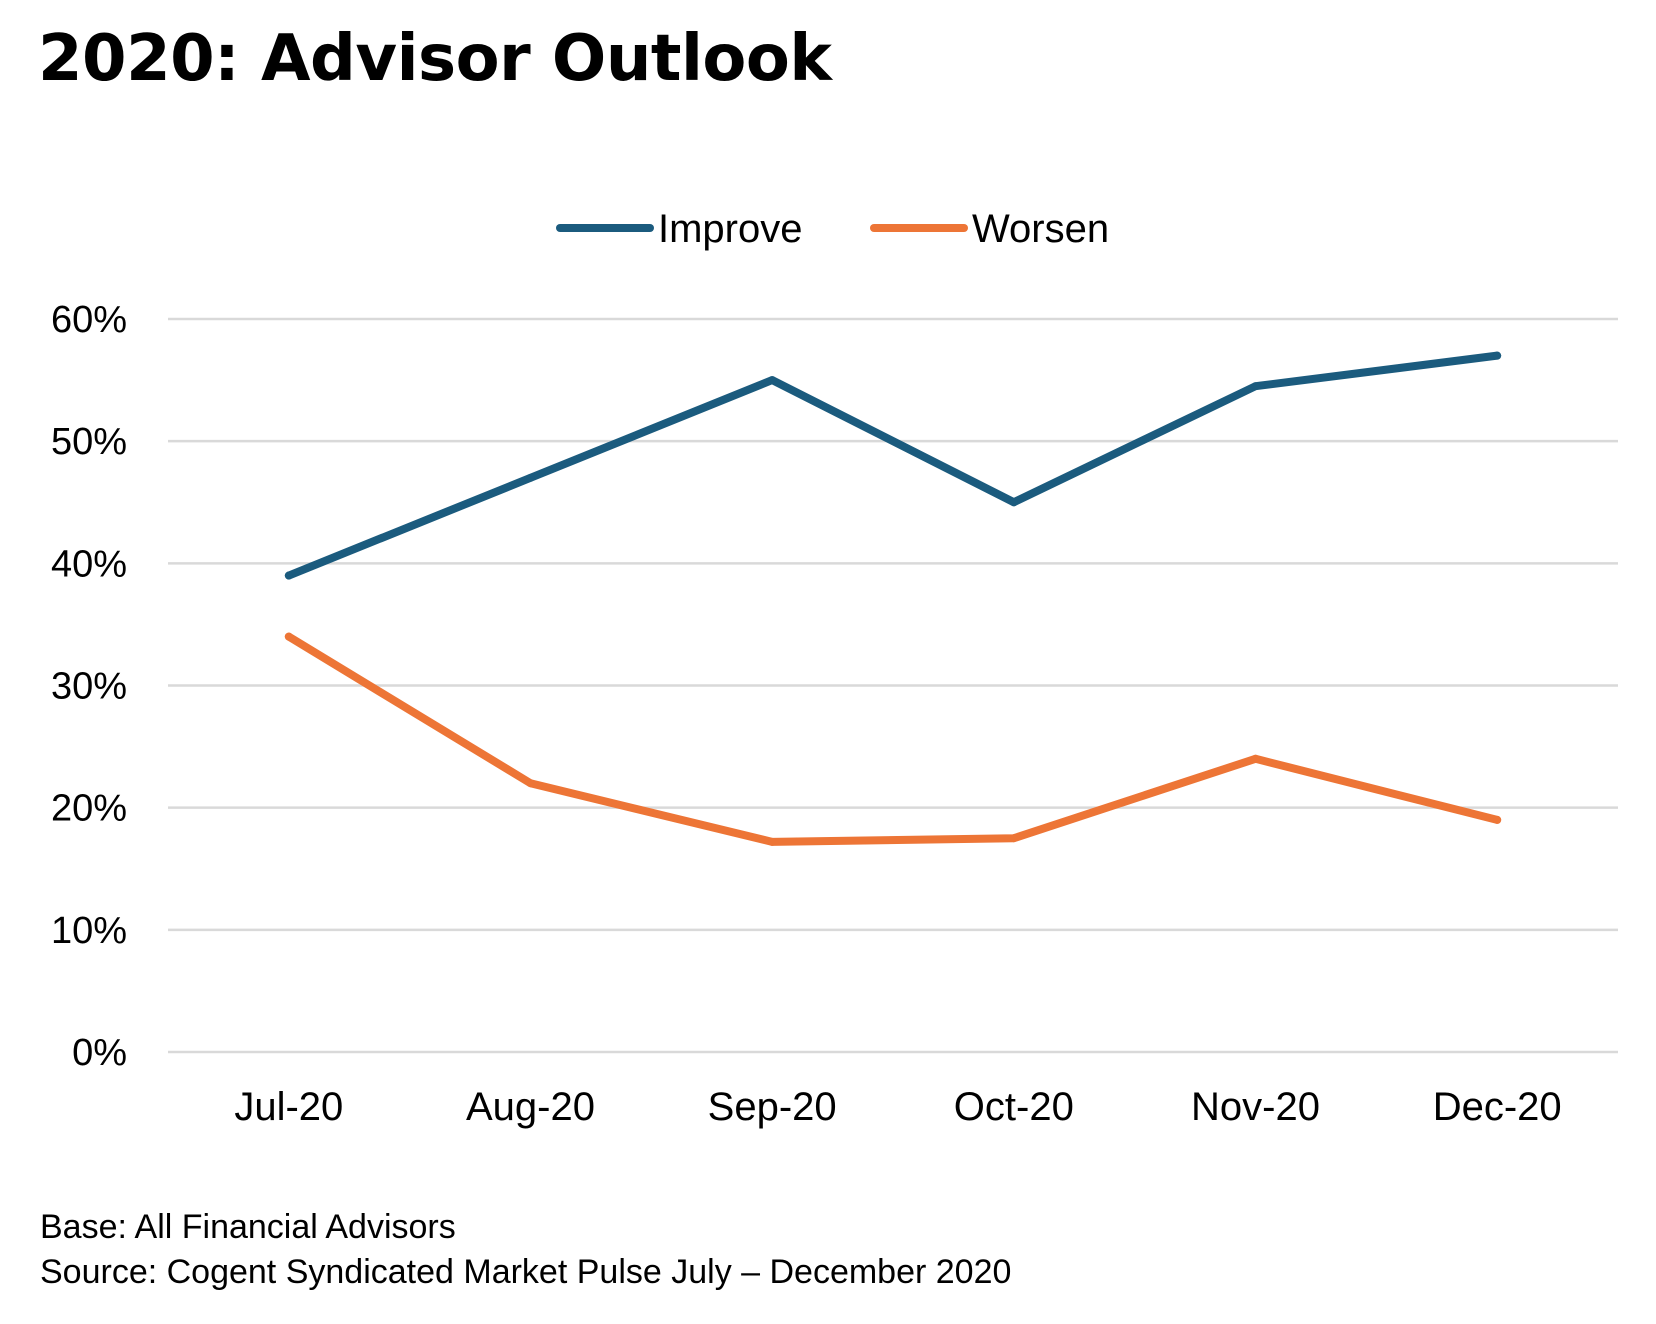 Image resolution: width=1656 pixels, height=1324 pixels. What do you see at coordinates (288, 1107) in the screenshot?
I see `x-tick-label: Jul-20` at bounding box center [288, 1107].